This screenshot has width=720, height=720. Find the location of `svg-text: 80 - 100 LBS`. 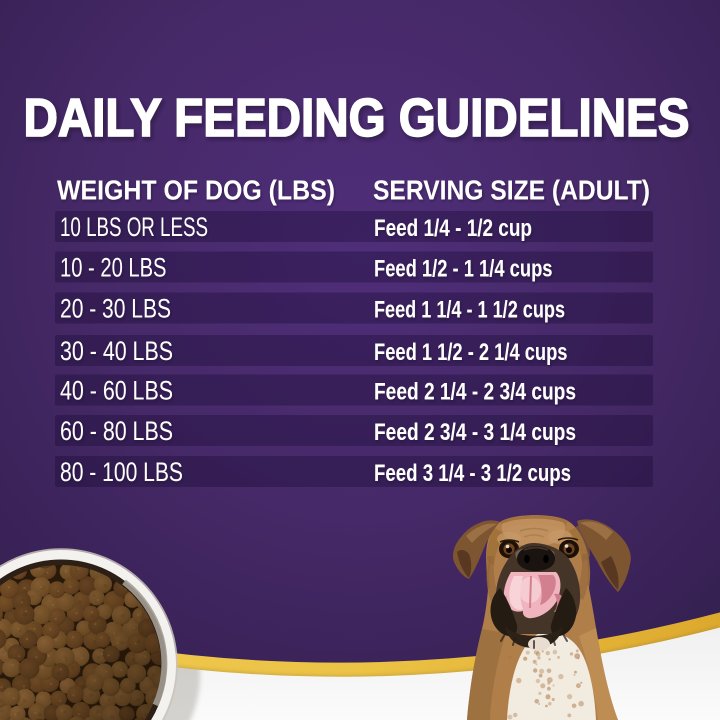

svg-text: 80 - 100 LBS is located at coordinates (121, 472).